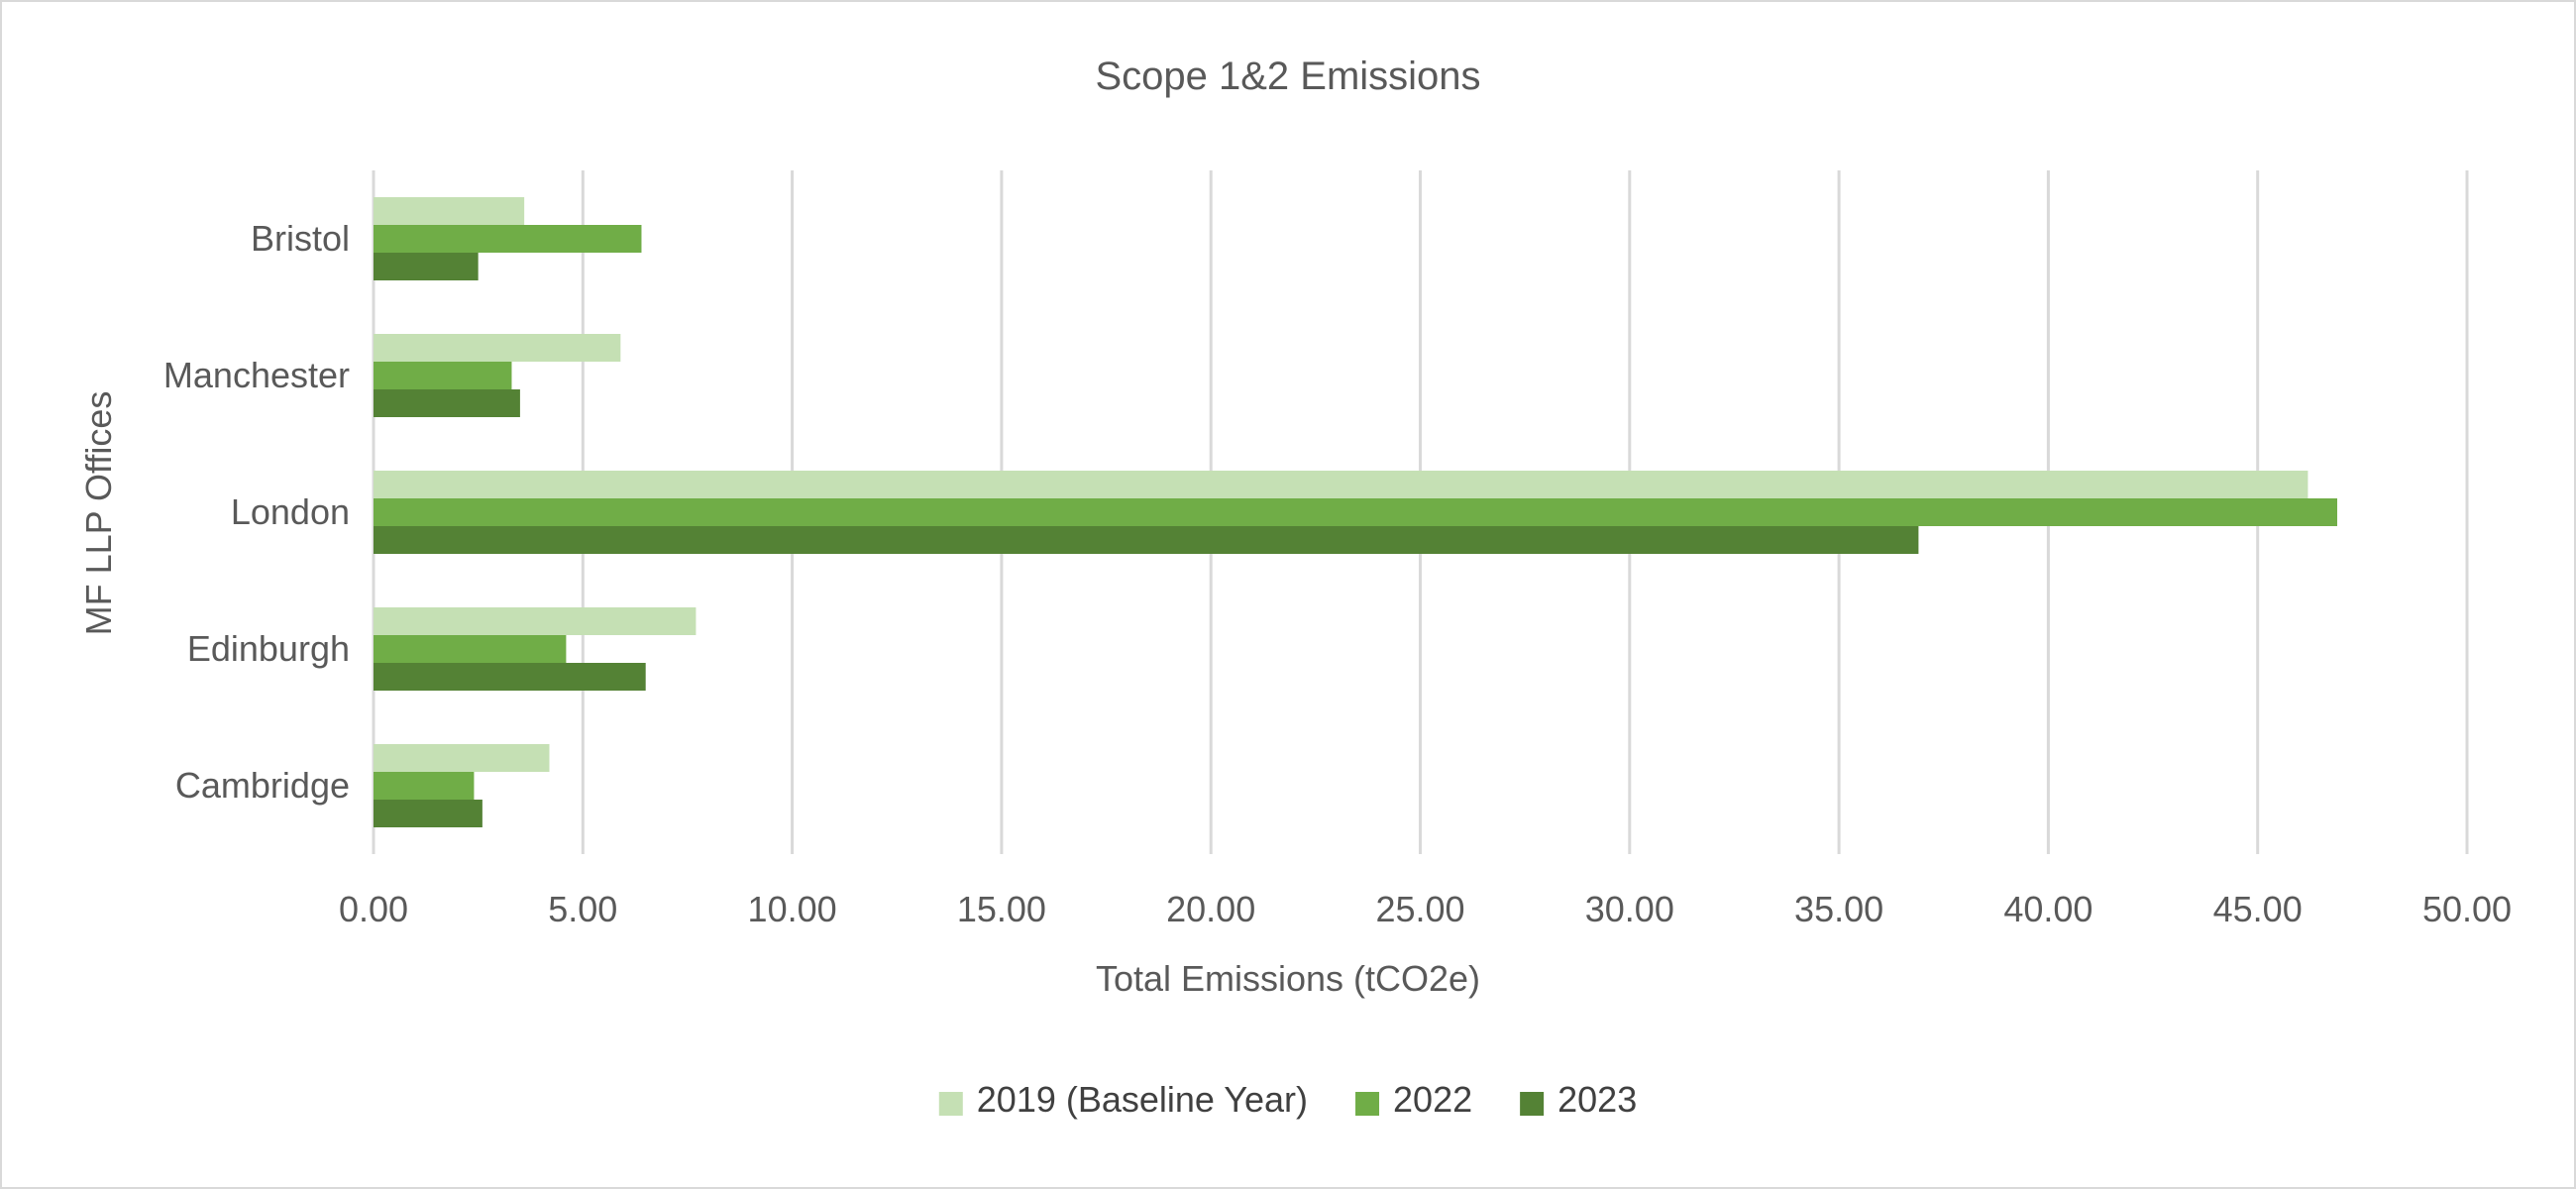  I want to click on x-tick-label-2: 10.00, so click(792, 909).